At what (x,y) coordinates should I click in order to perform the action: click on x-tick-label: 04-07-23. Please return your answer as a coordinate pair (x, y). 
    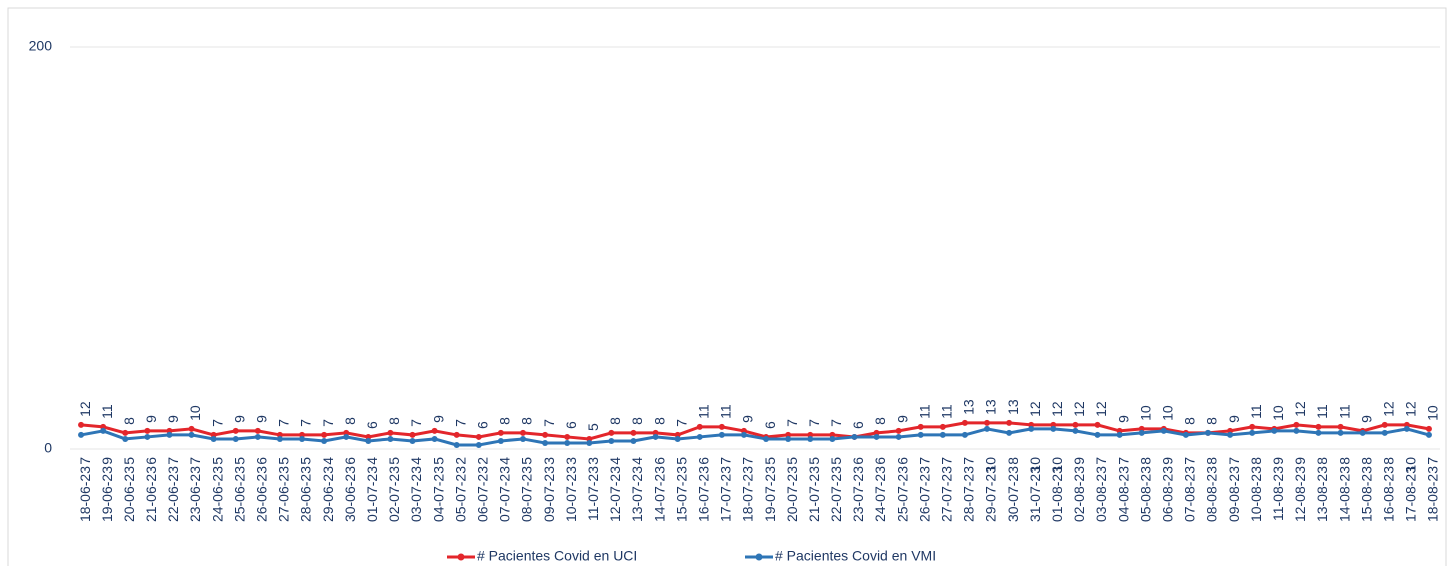
    Looking at the image, I should click on (438, 494).